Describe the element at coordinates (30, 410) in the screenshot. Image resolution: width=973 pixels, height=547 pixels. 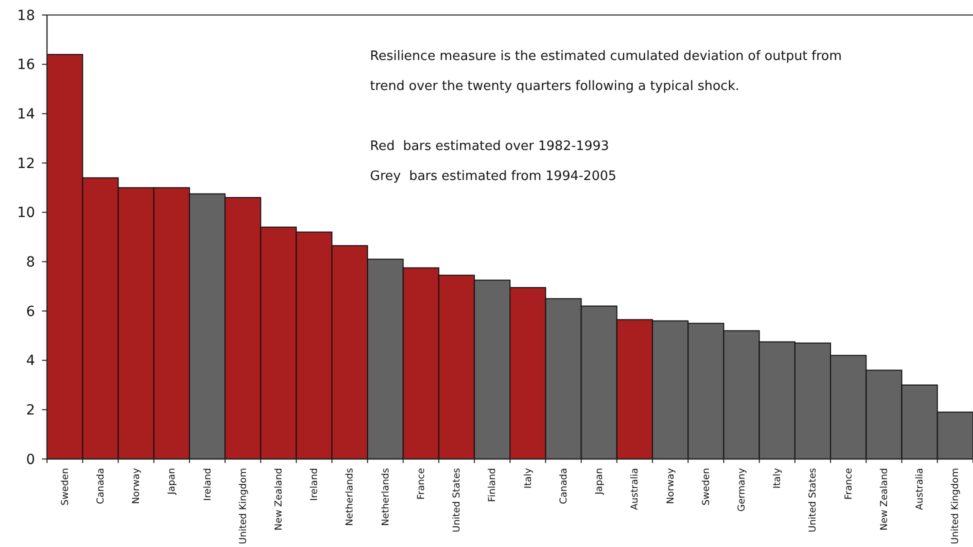
I see `y-tick-label: 2` at that location.